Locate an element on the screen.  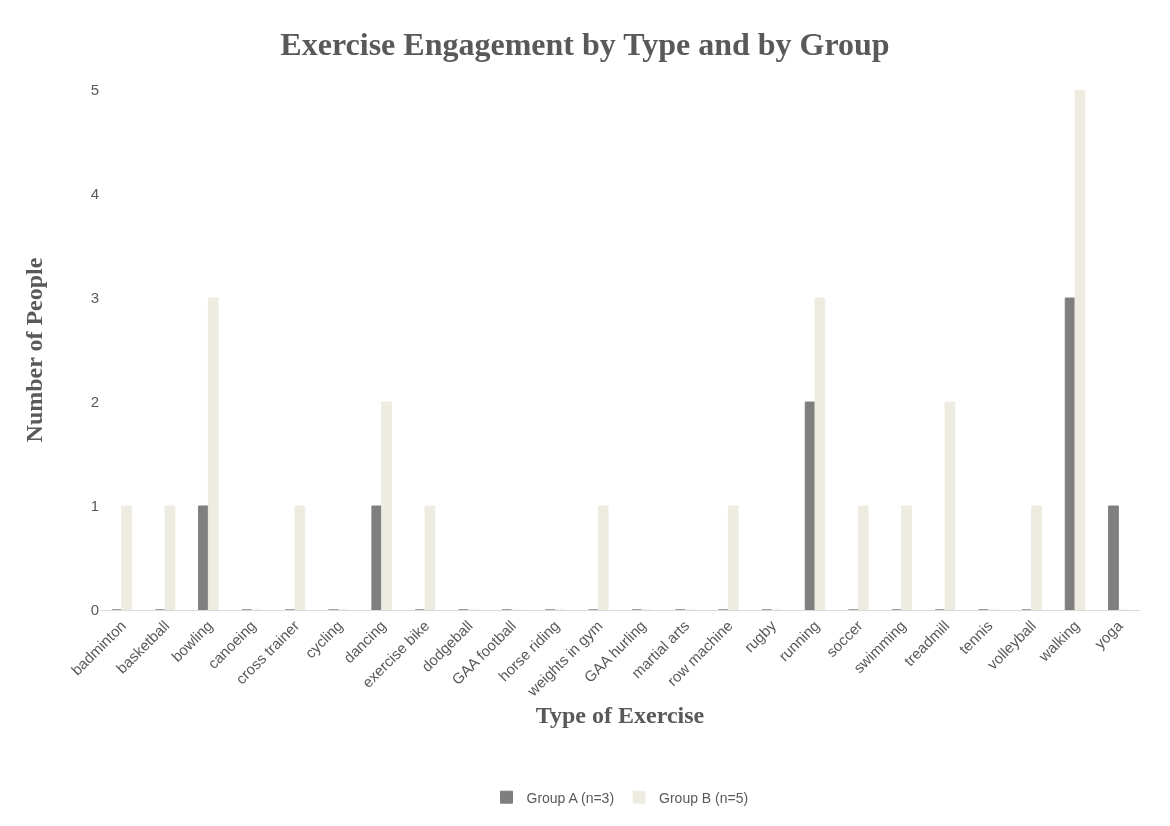
y-axis-title: Number of People is located at coordinates (34, 350).